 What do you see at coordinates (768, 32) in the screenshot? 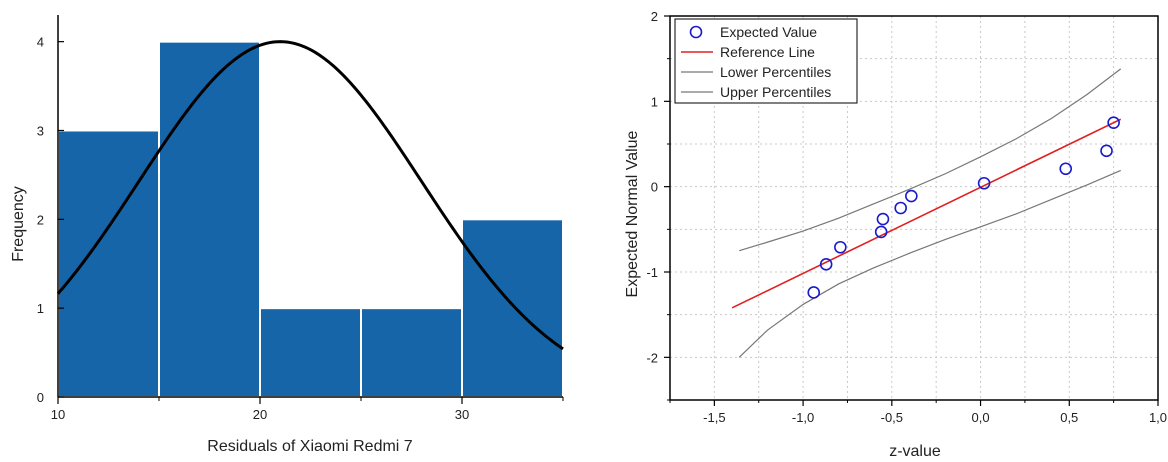
I see `qq-legend-label: Expected Value` at bounding box center [768, 32].